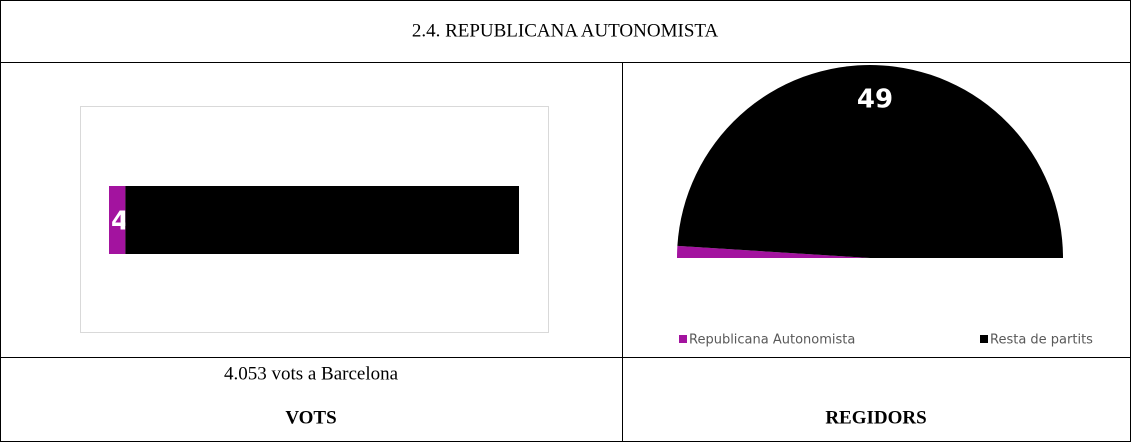 This screenshot has width=1131, height=442. What do you see at coordinates (875, 417) in the screenshot?
I see `footer: REGIDORS` at bounding box center [875, 417].